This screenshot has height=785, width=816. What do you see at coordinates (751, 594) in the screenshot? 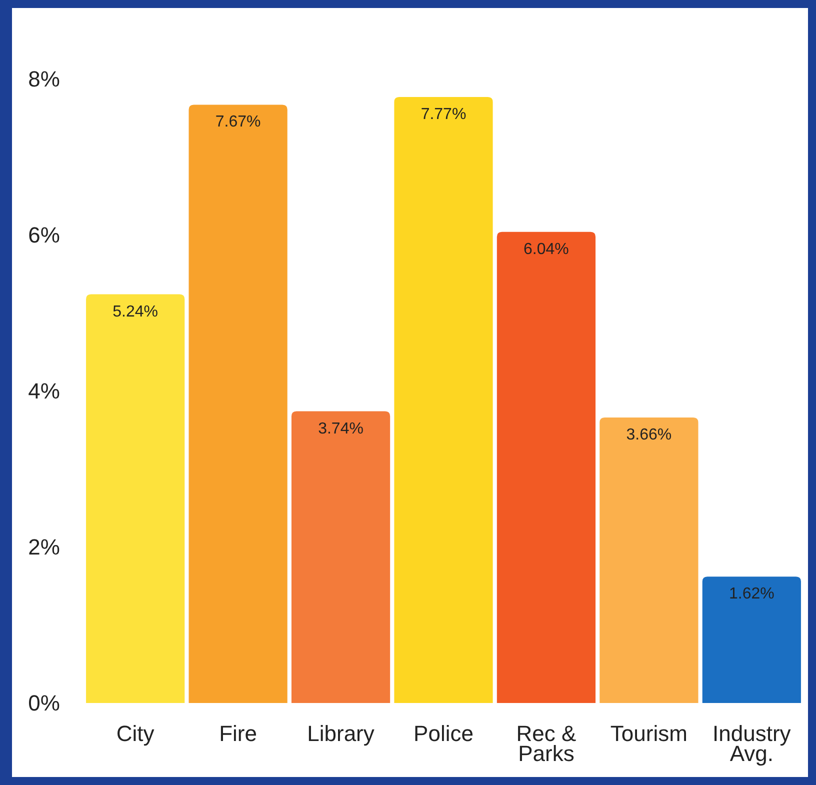
I see `data-label: 1.62%` at bounding box center [751, 594].